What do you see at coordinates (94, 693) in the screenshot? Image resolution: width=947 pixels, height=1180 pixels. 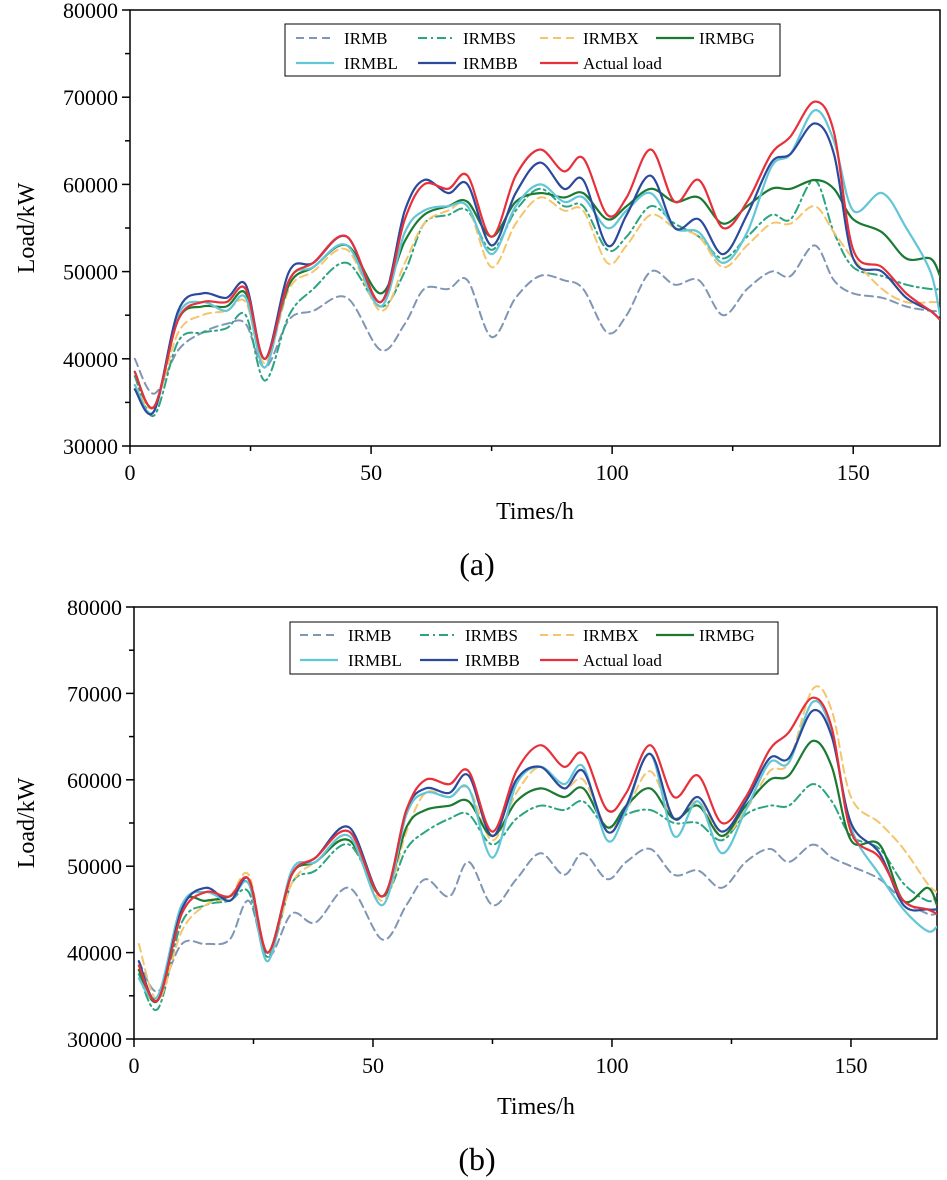 I see `y-tick-label-b-4: 70000` at bounding box center [94, 693].